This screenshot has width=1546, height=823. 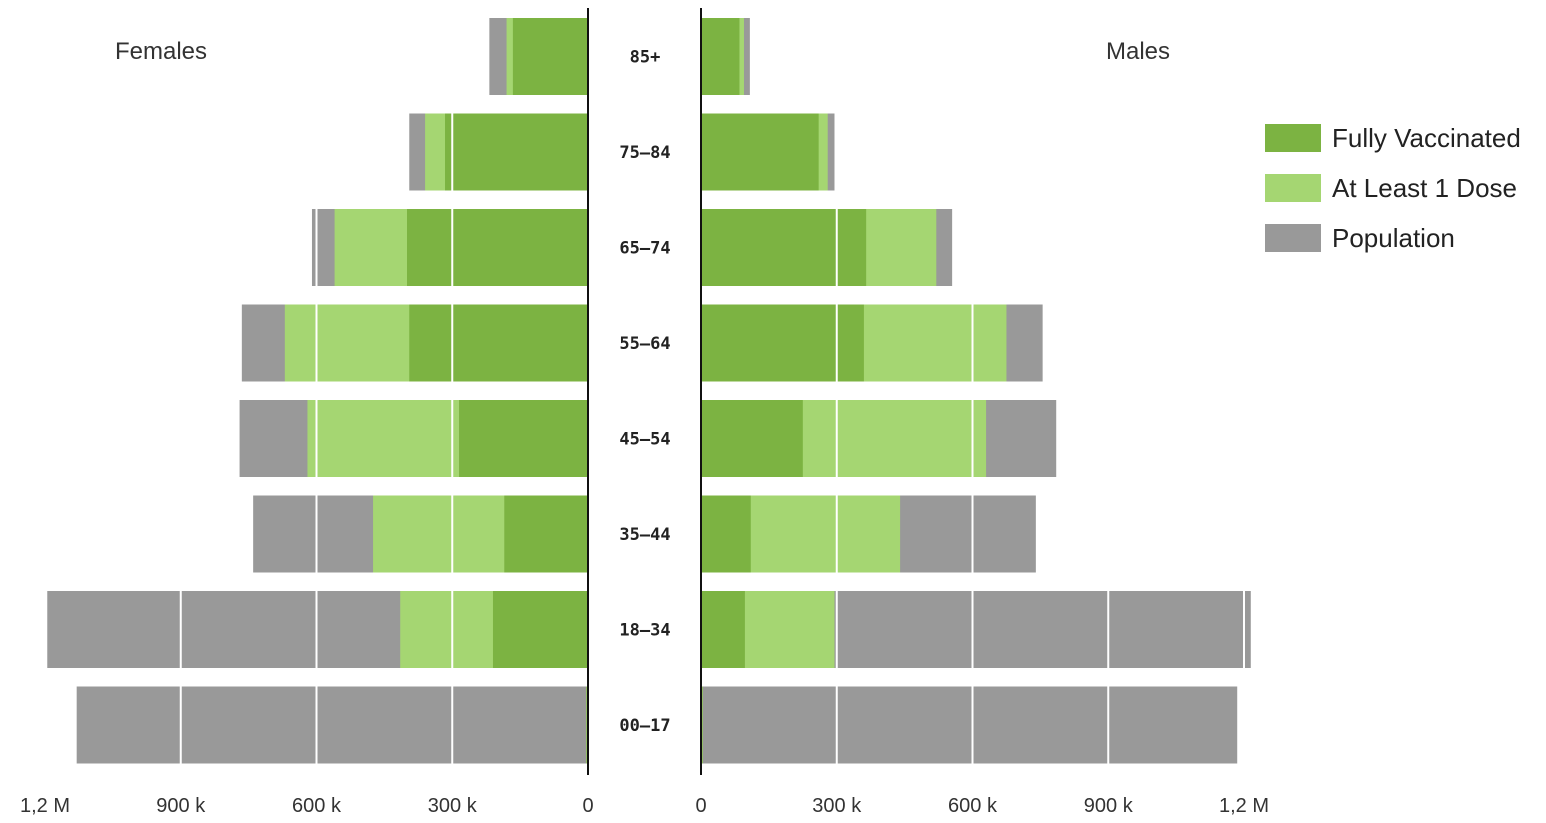 I want to click on age-label: 00–17, so click(x=644, y=726).